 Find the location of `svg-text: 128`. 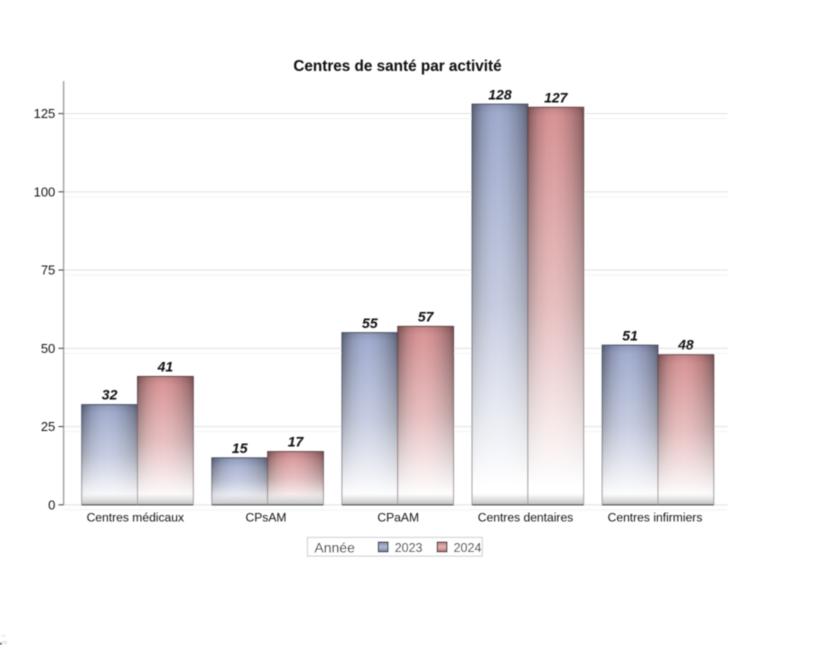

svg-text: 128 is located at coordinates (500, 94).